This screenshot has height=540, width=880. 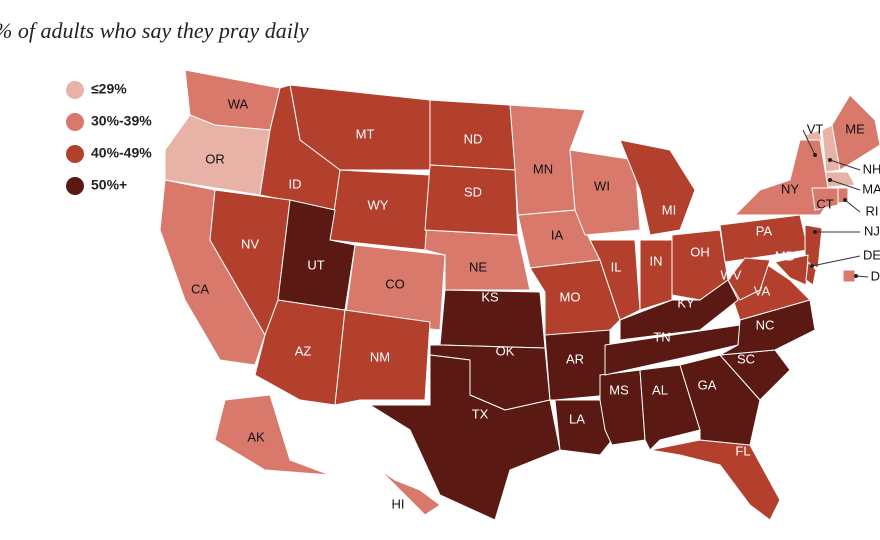 I want to click on state-label: WV, so click(x=731, y=274).